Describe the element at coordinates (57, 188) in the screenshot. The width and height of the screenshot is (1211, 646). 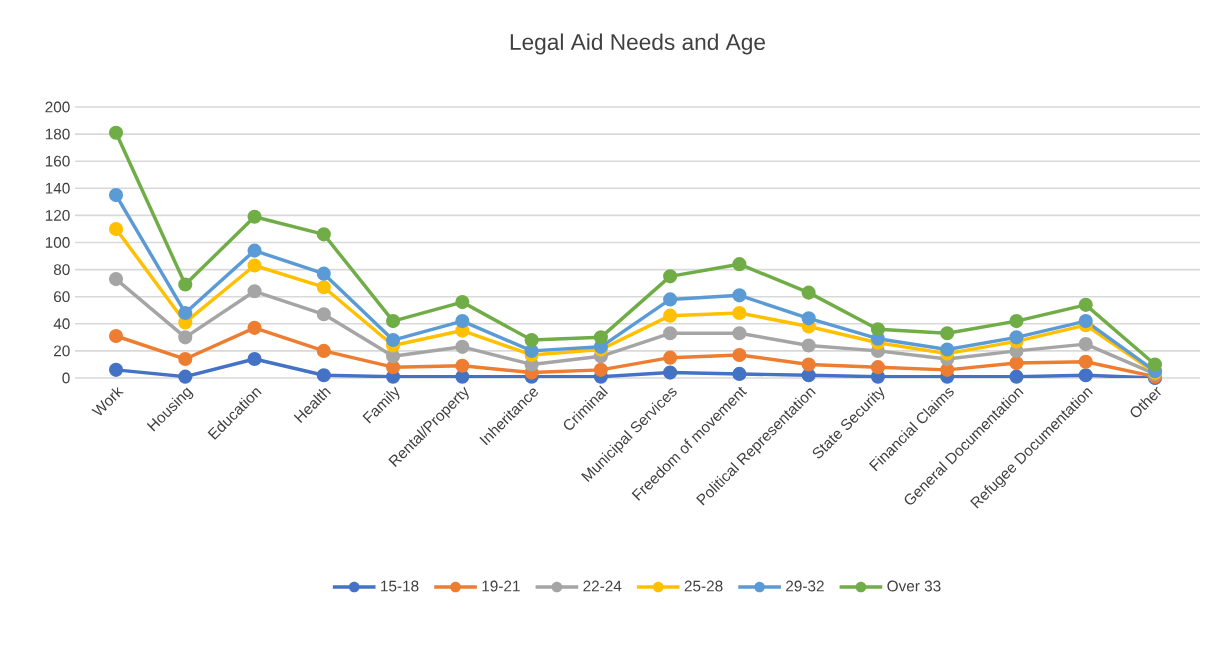
I see `y-tick-label: 140` at that location.